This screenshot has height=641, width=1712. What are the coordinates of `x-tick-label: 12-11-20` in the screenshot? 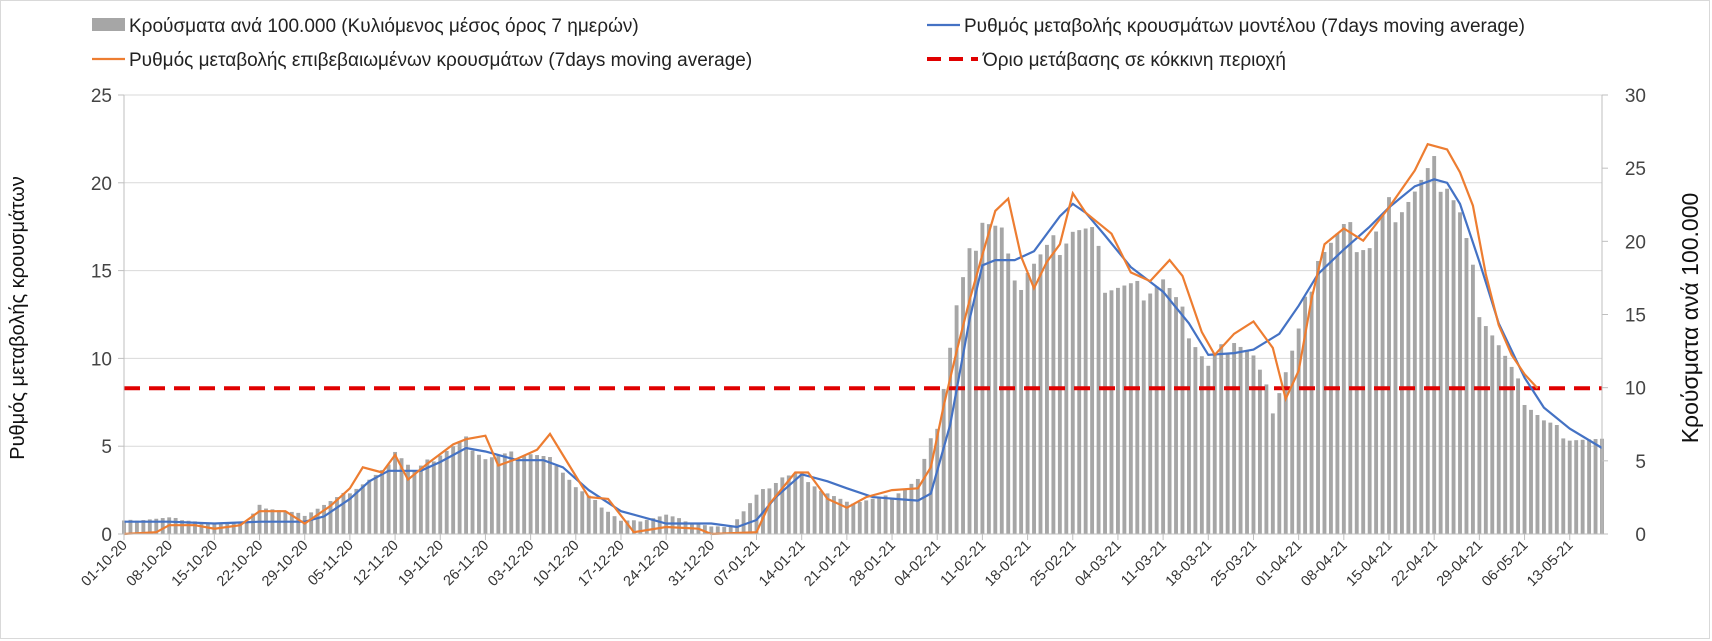 It's located at (376, 564).